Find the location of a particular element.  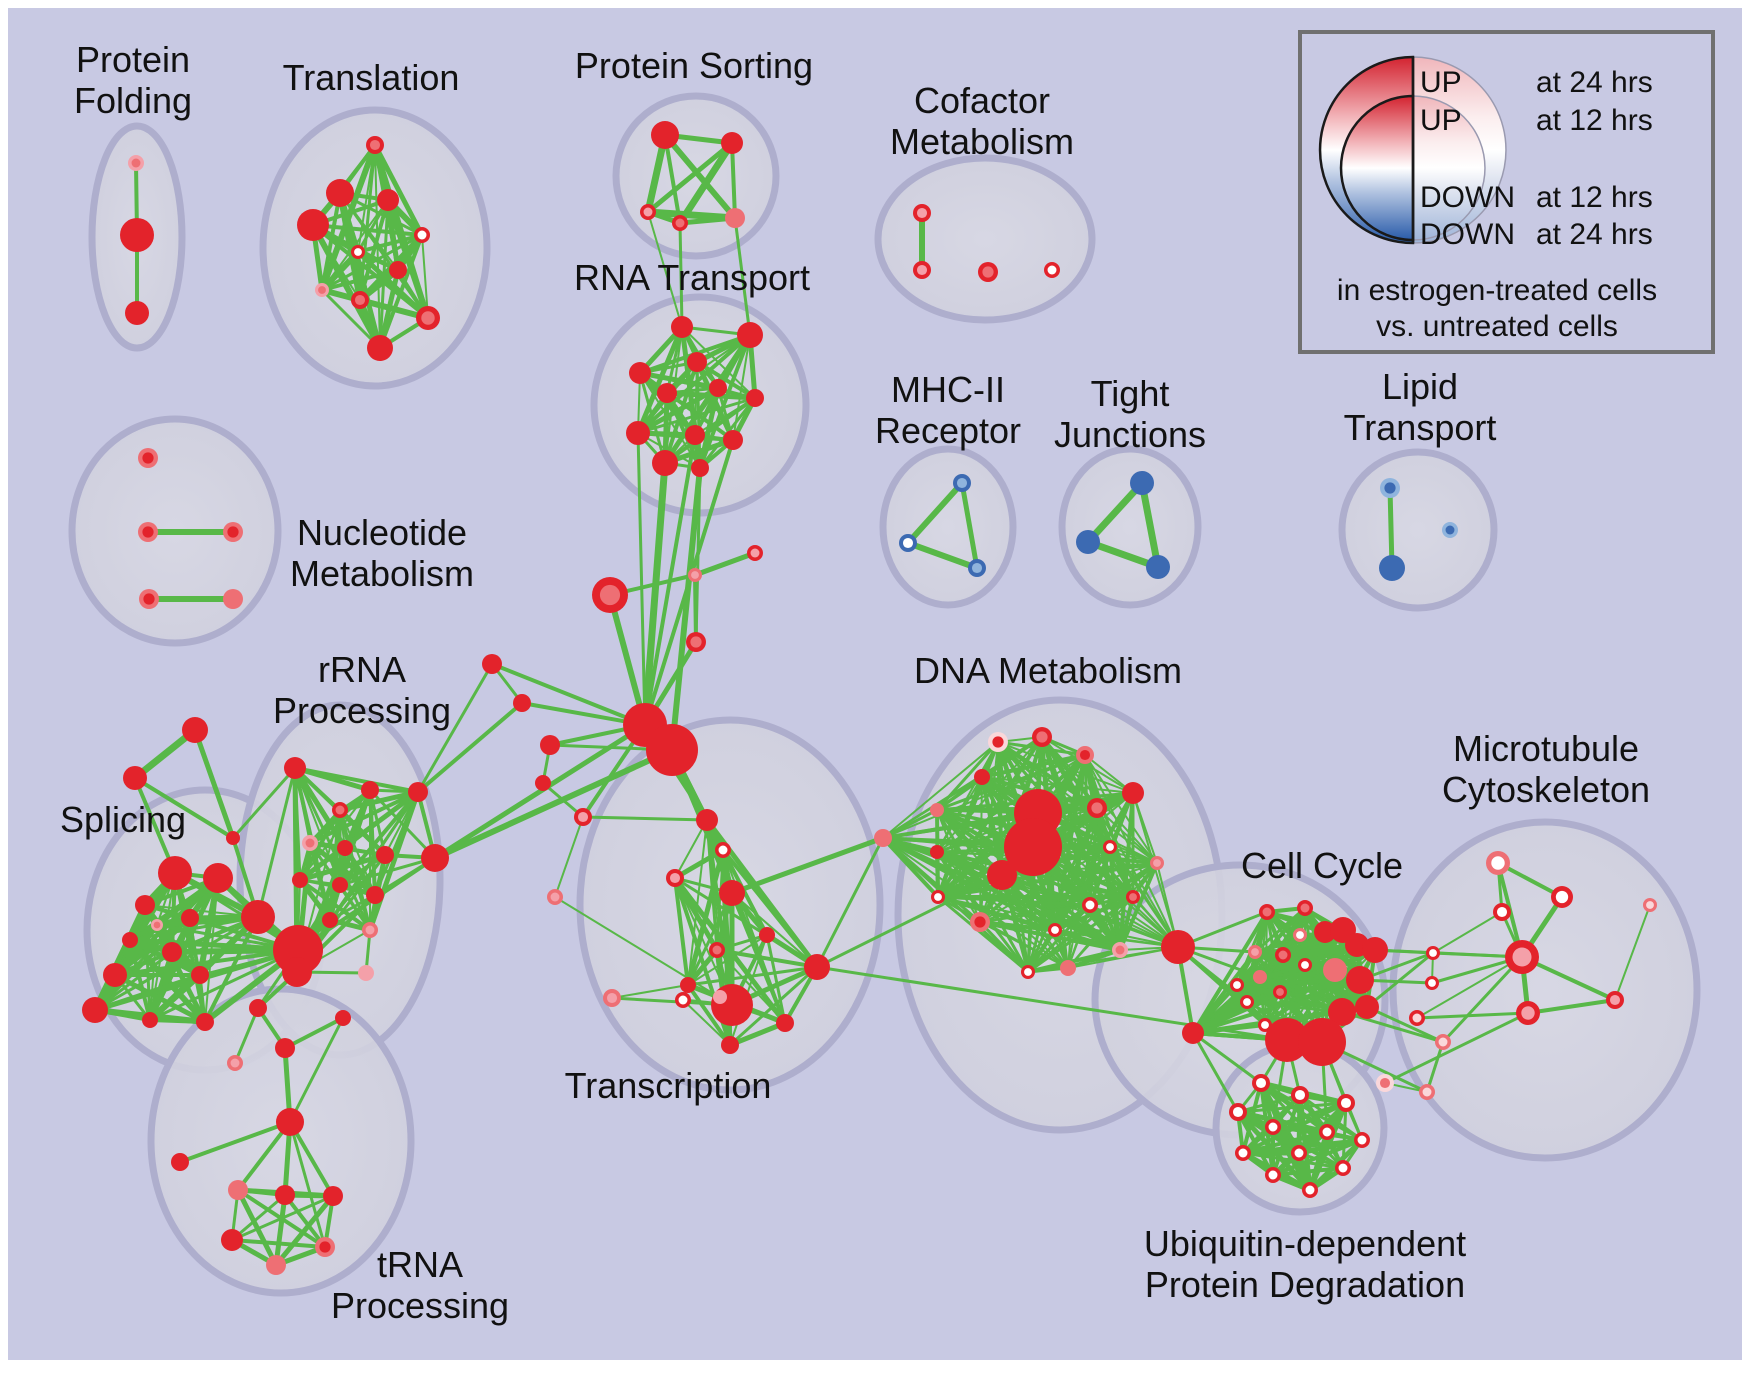

cluster-label-trna-processing: tRNA is located at coordinates (420, 1264).